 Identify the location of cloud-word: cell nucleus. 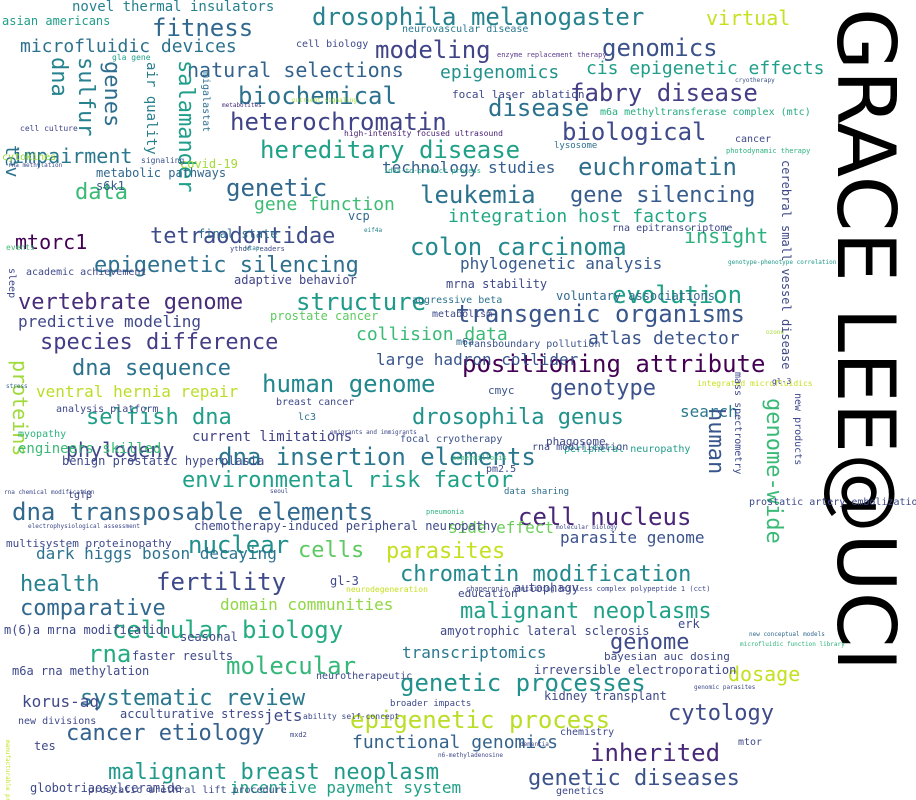
(605, 517).